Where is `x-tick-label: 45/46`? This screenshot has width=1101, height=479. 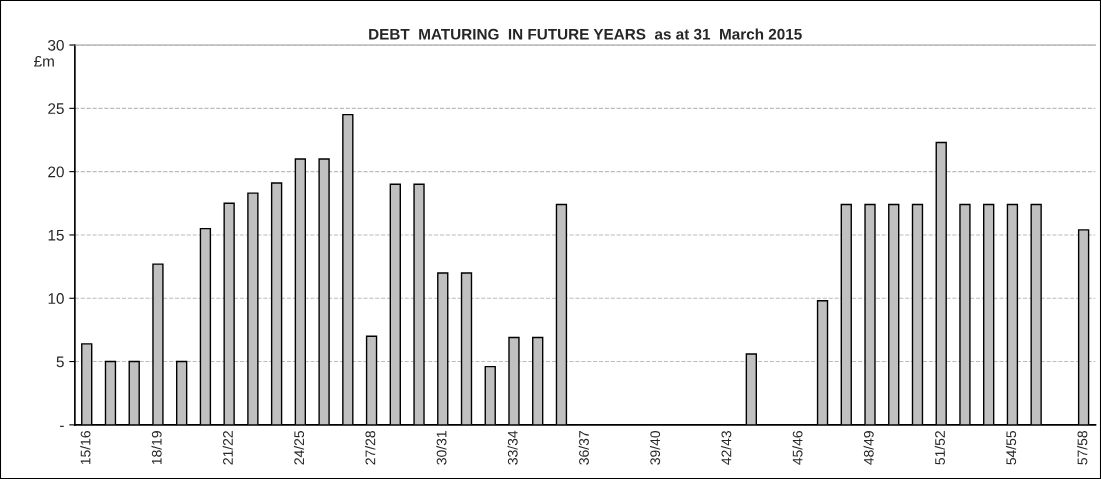
x-tick-label: 45/46 is located at coordinates (797, 448).